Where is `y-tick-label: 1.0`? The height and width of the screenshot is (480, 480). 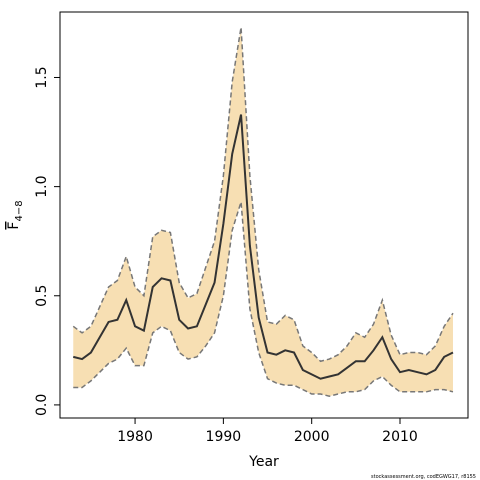
y-tick-label: 1.0 is located at coordinates (42, 186).